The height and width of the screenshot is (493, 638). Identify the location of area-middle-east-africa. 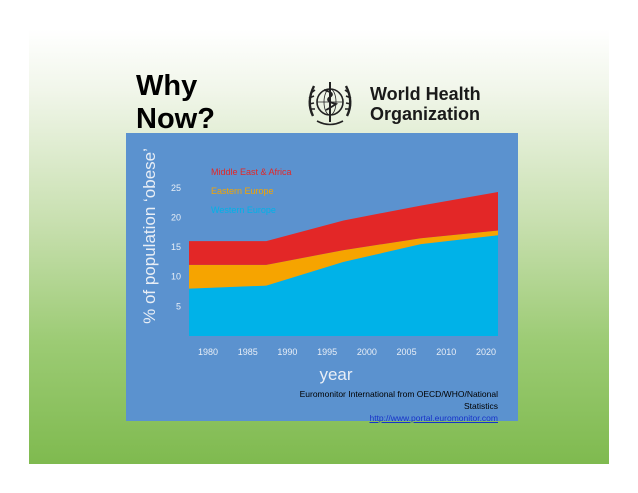
(343, 228).